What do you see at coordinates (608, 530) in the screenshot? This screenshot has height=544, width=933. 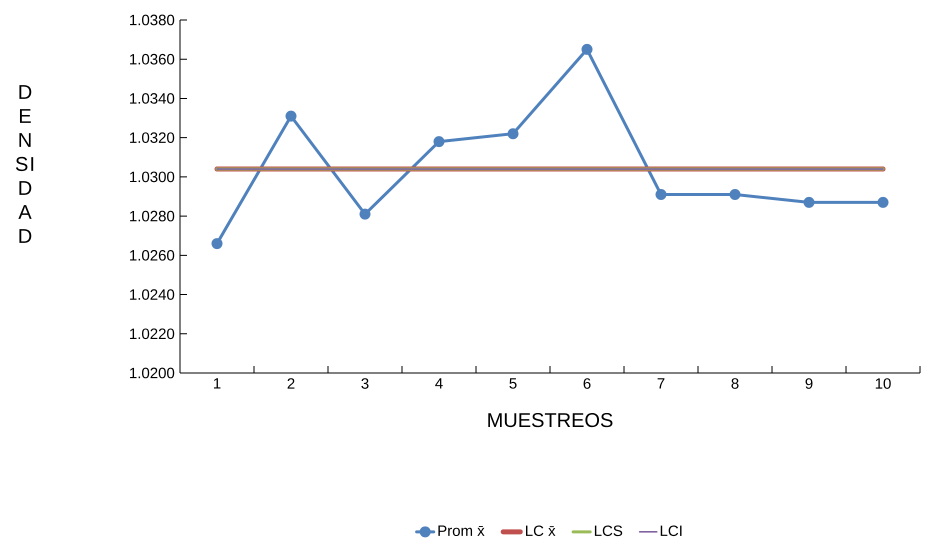 I see `legend-label: LCS` at bounding box center [608, 530].